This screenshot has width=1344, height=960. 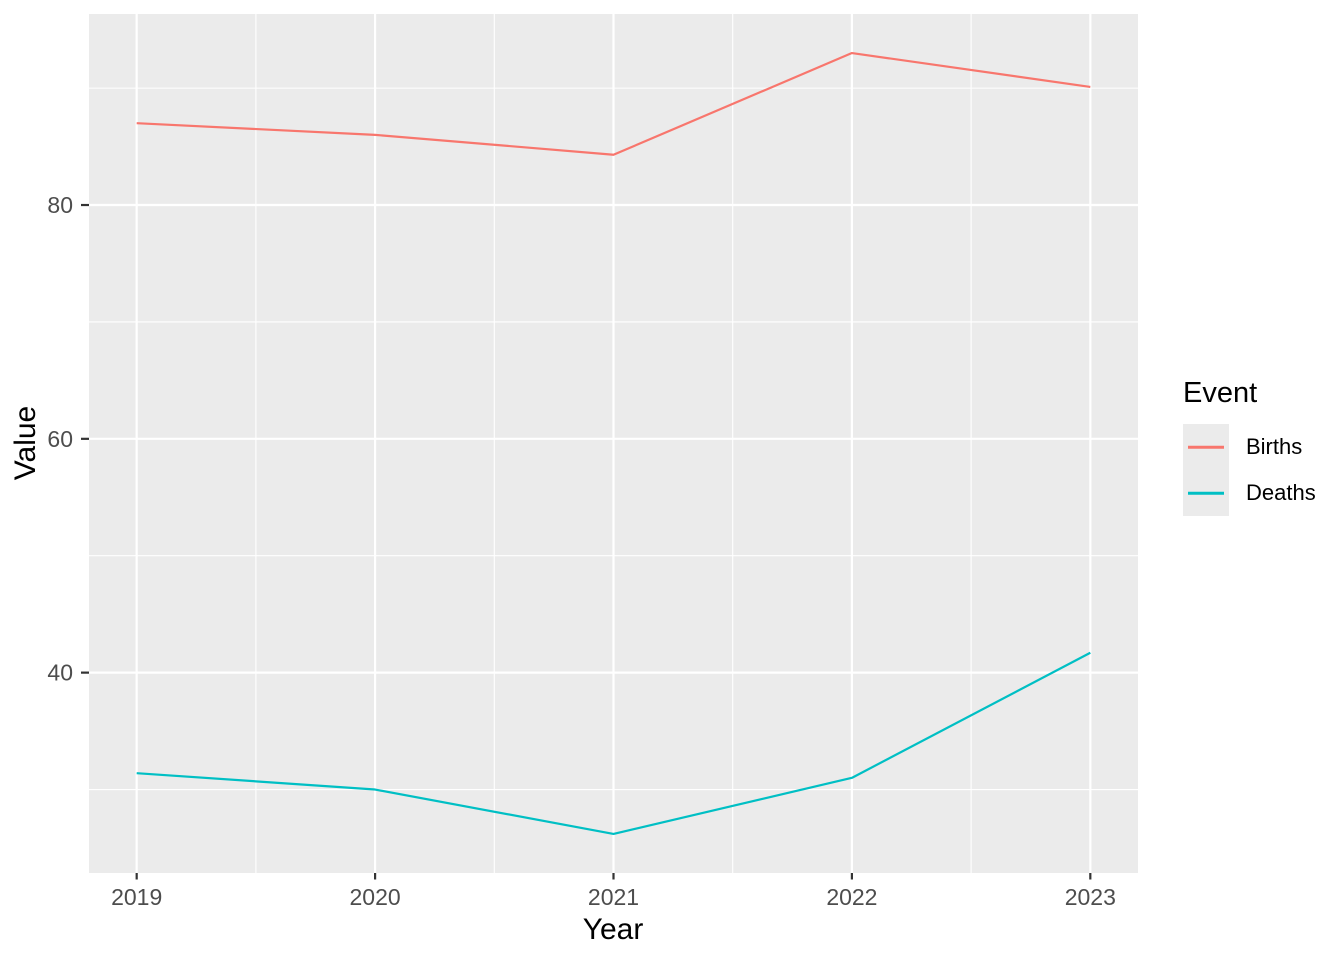 I want to click on x-axis-title: Year, so click(x=613, y=929).